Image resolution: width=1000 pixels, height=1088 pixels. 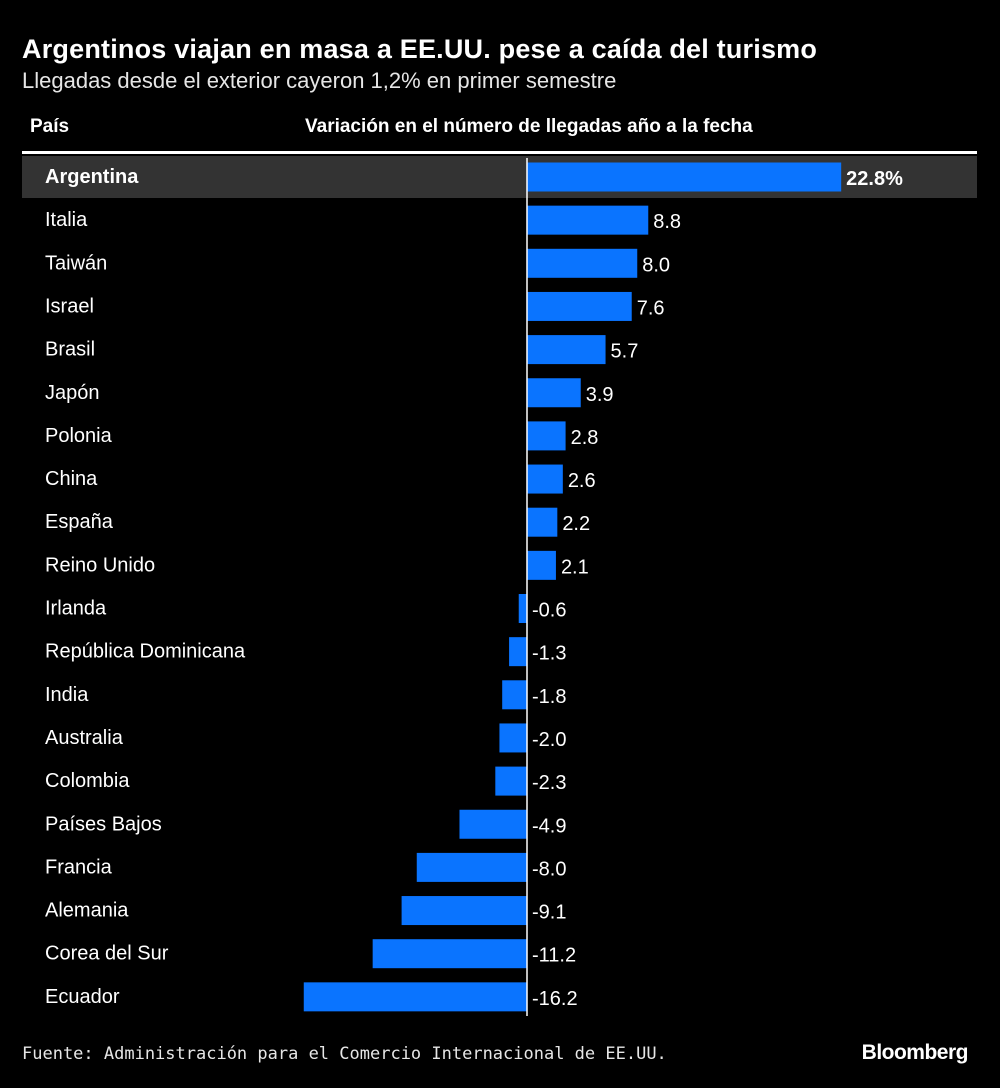 What do you see at coordinates (79, 436) in the screenshot?
I see `category-label: Polonia` at bounding box center [79, 436].